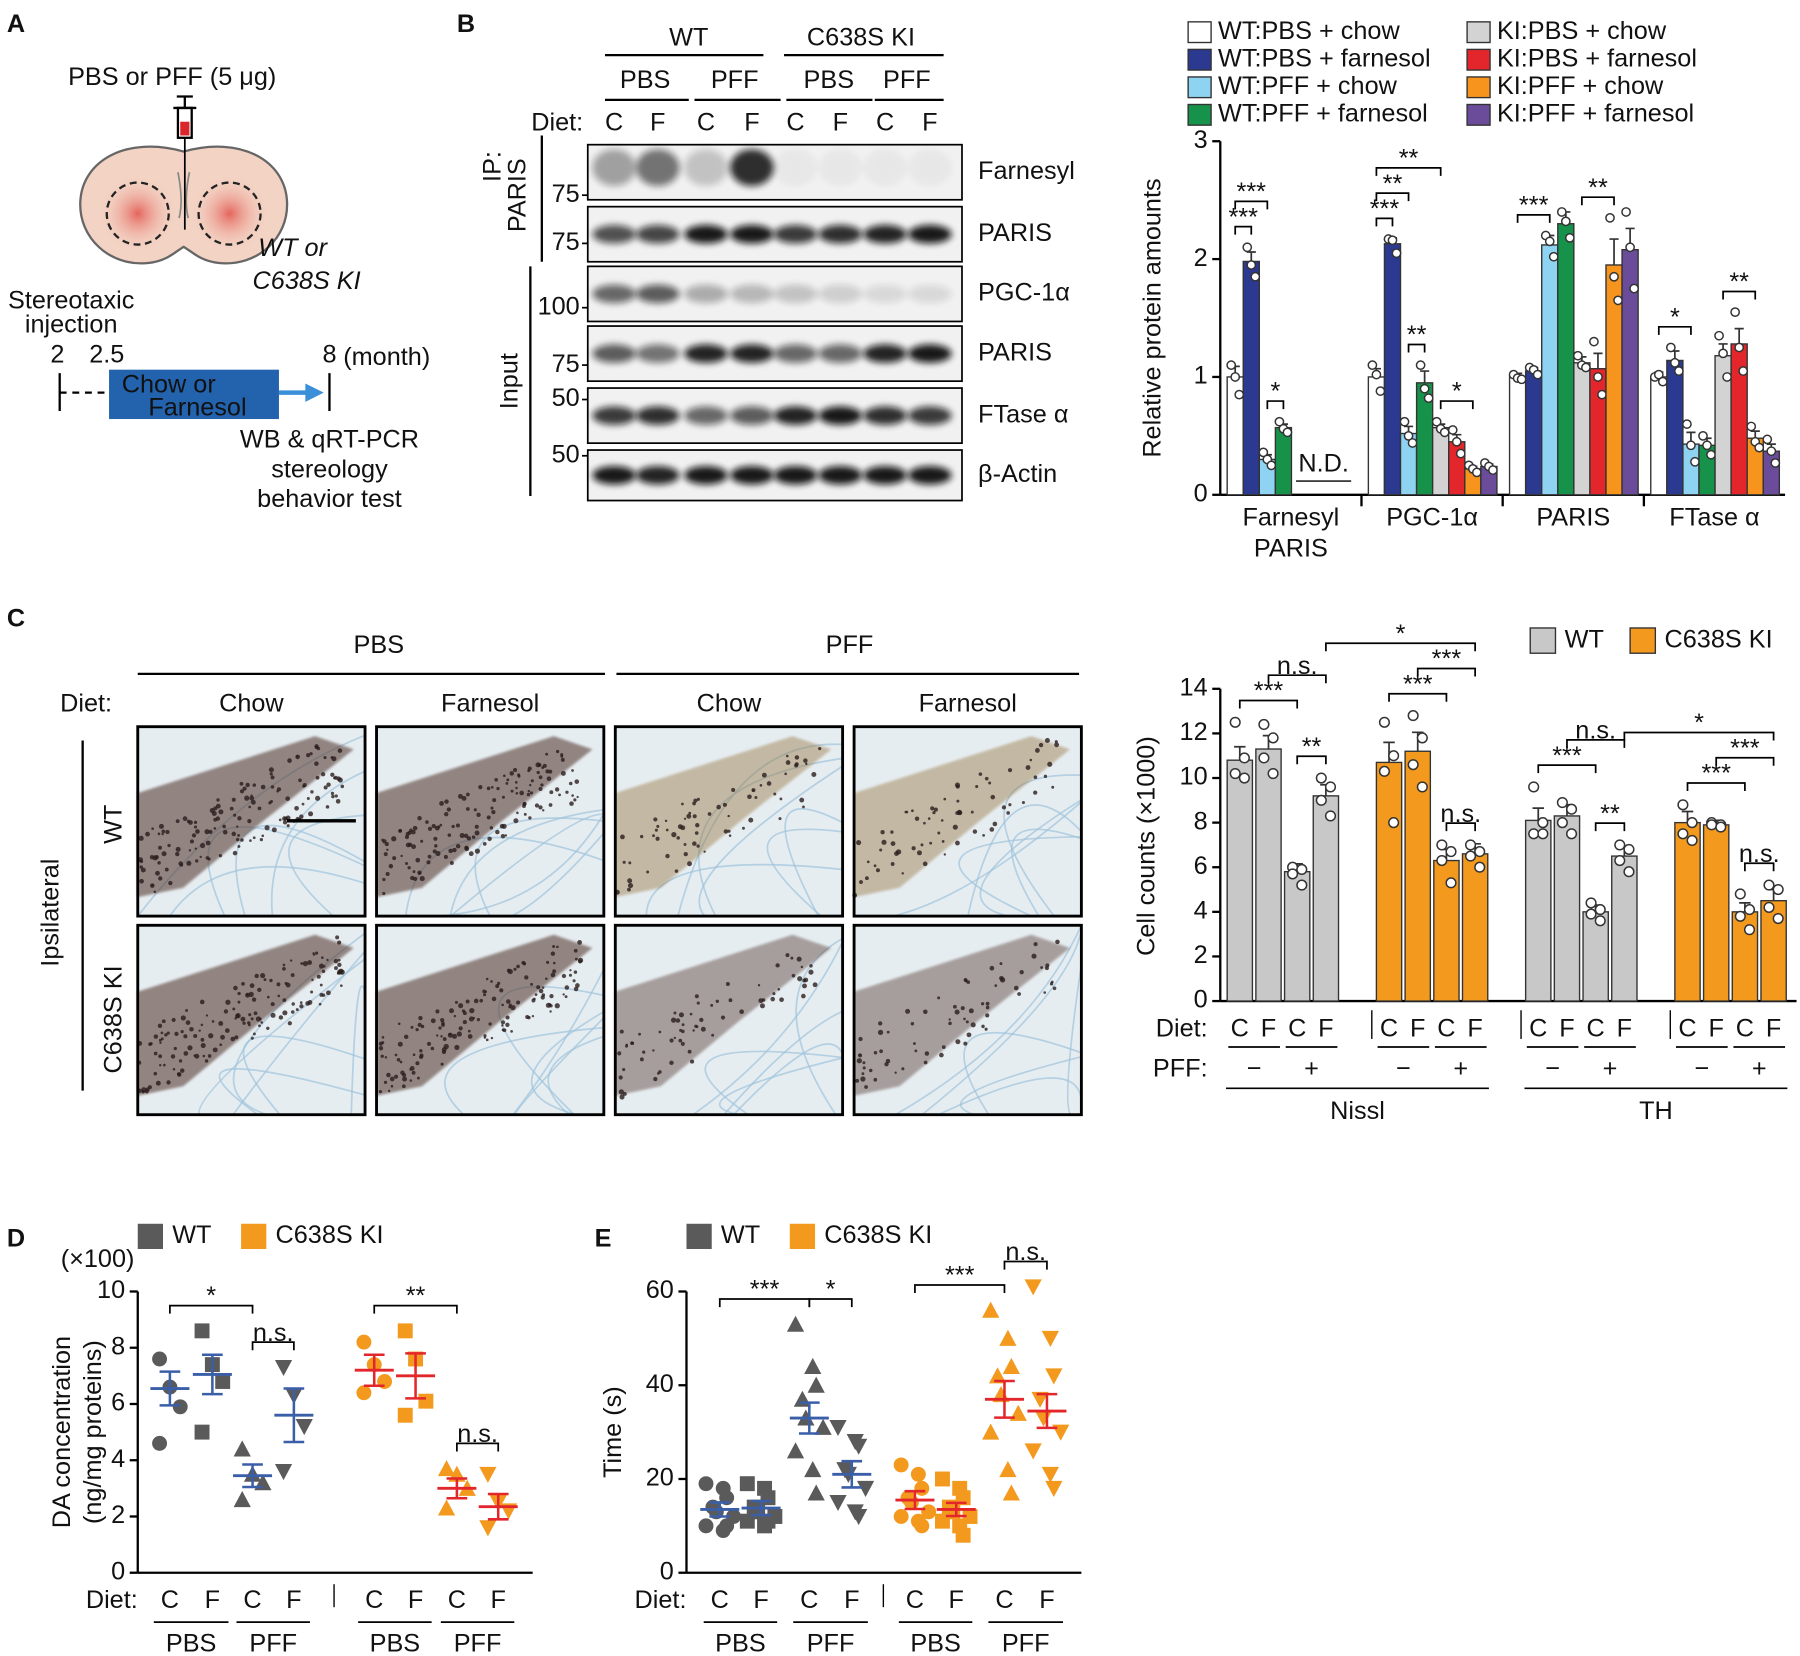 This screenshot has width=1800, height=1656. What do you see at coordinates (395, 1643) in the screenshot?
I see `treatment-label: PBS` at bounding box center [395, 1643].